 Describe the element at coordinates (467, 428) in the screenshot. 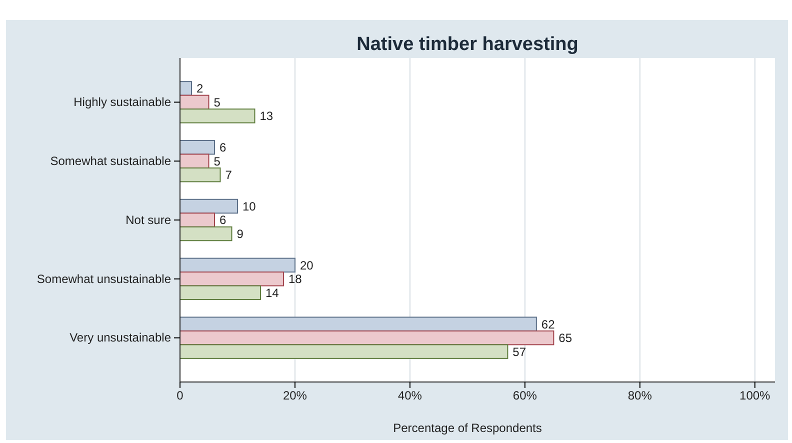

I see `x-axis-title: Percentage of Respondents` at that location.